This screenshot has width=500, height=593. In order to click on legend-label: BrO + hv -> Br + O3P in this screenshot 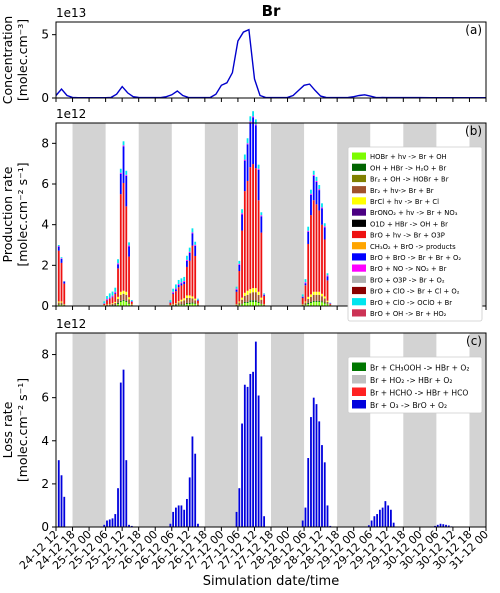, I will do `click(407, 236)`.